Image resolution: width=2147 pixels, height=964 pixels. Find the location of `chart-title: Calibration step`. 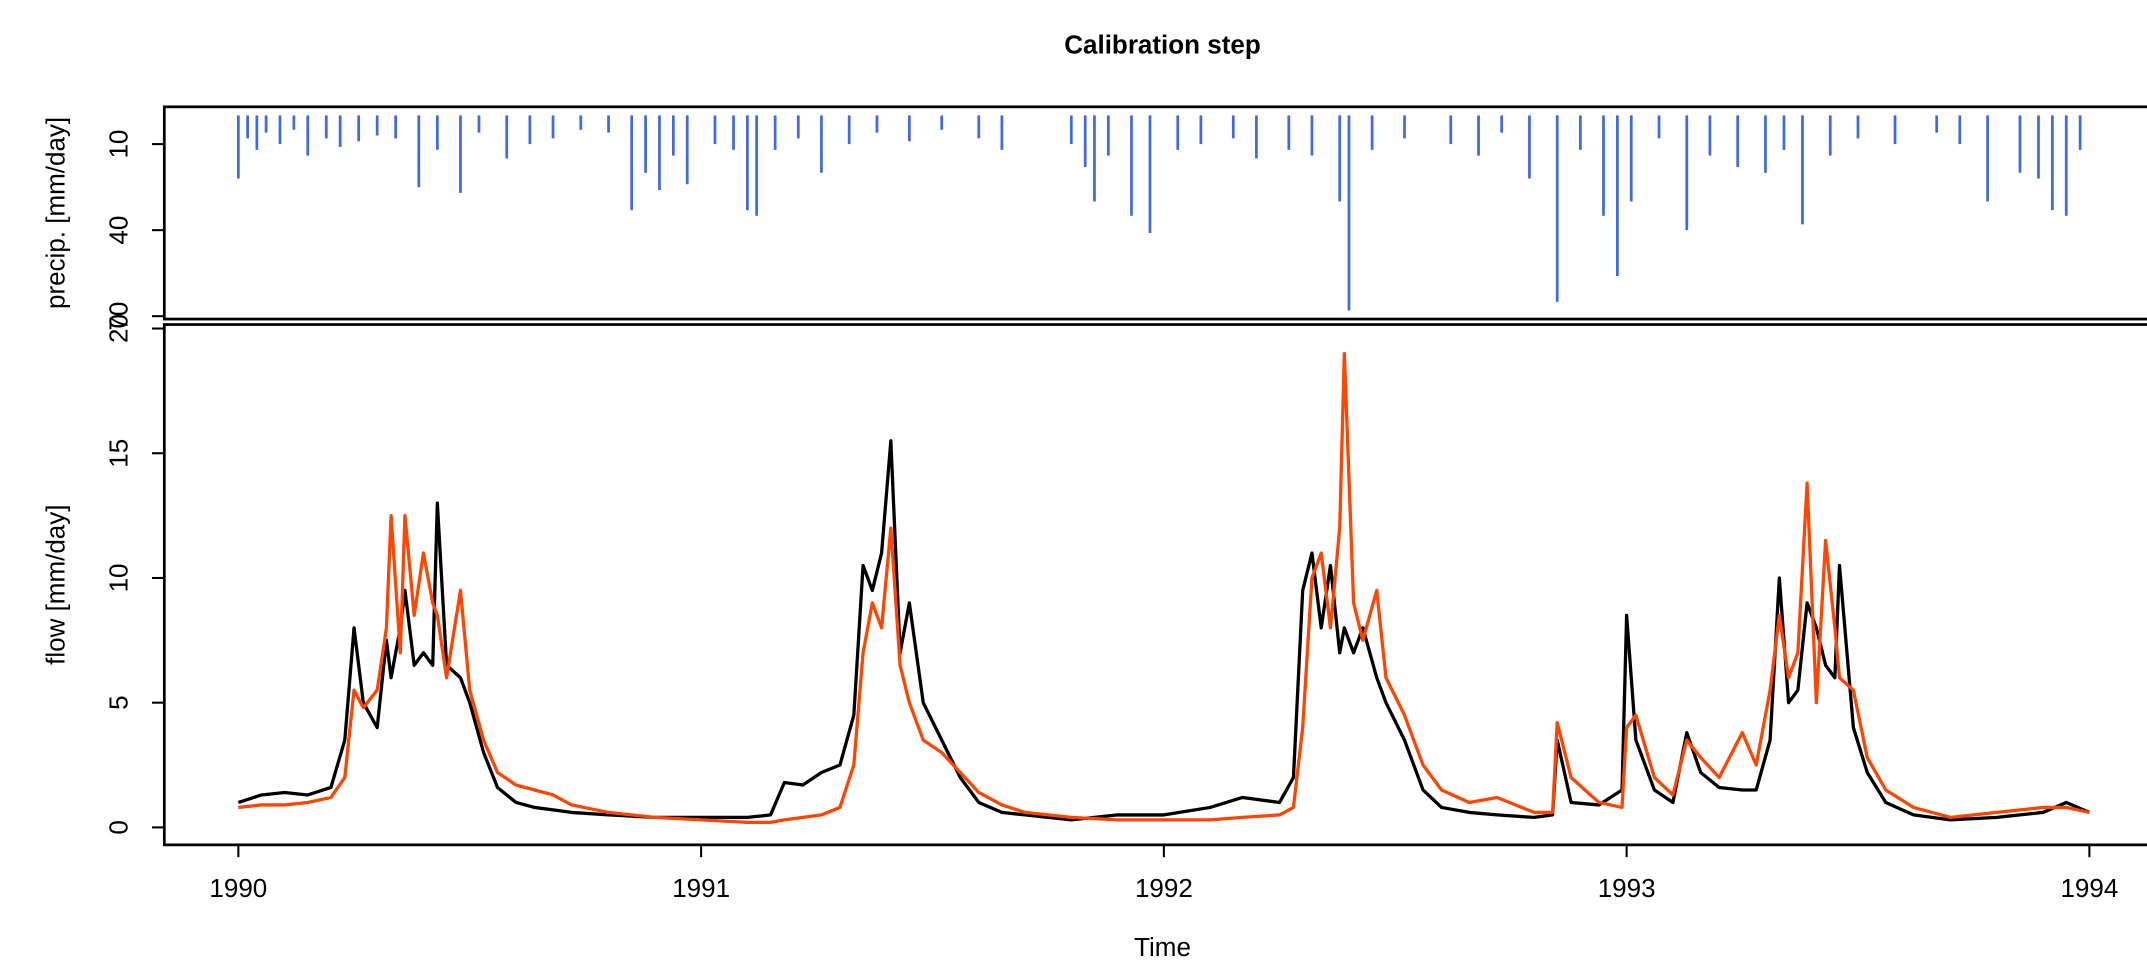

chart-title: Calibration step is located at coordinates (1162, 44).